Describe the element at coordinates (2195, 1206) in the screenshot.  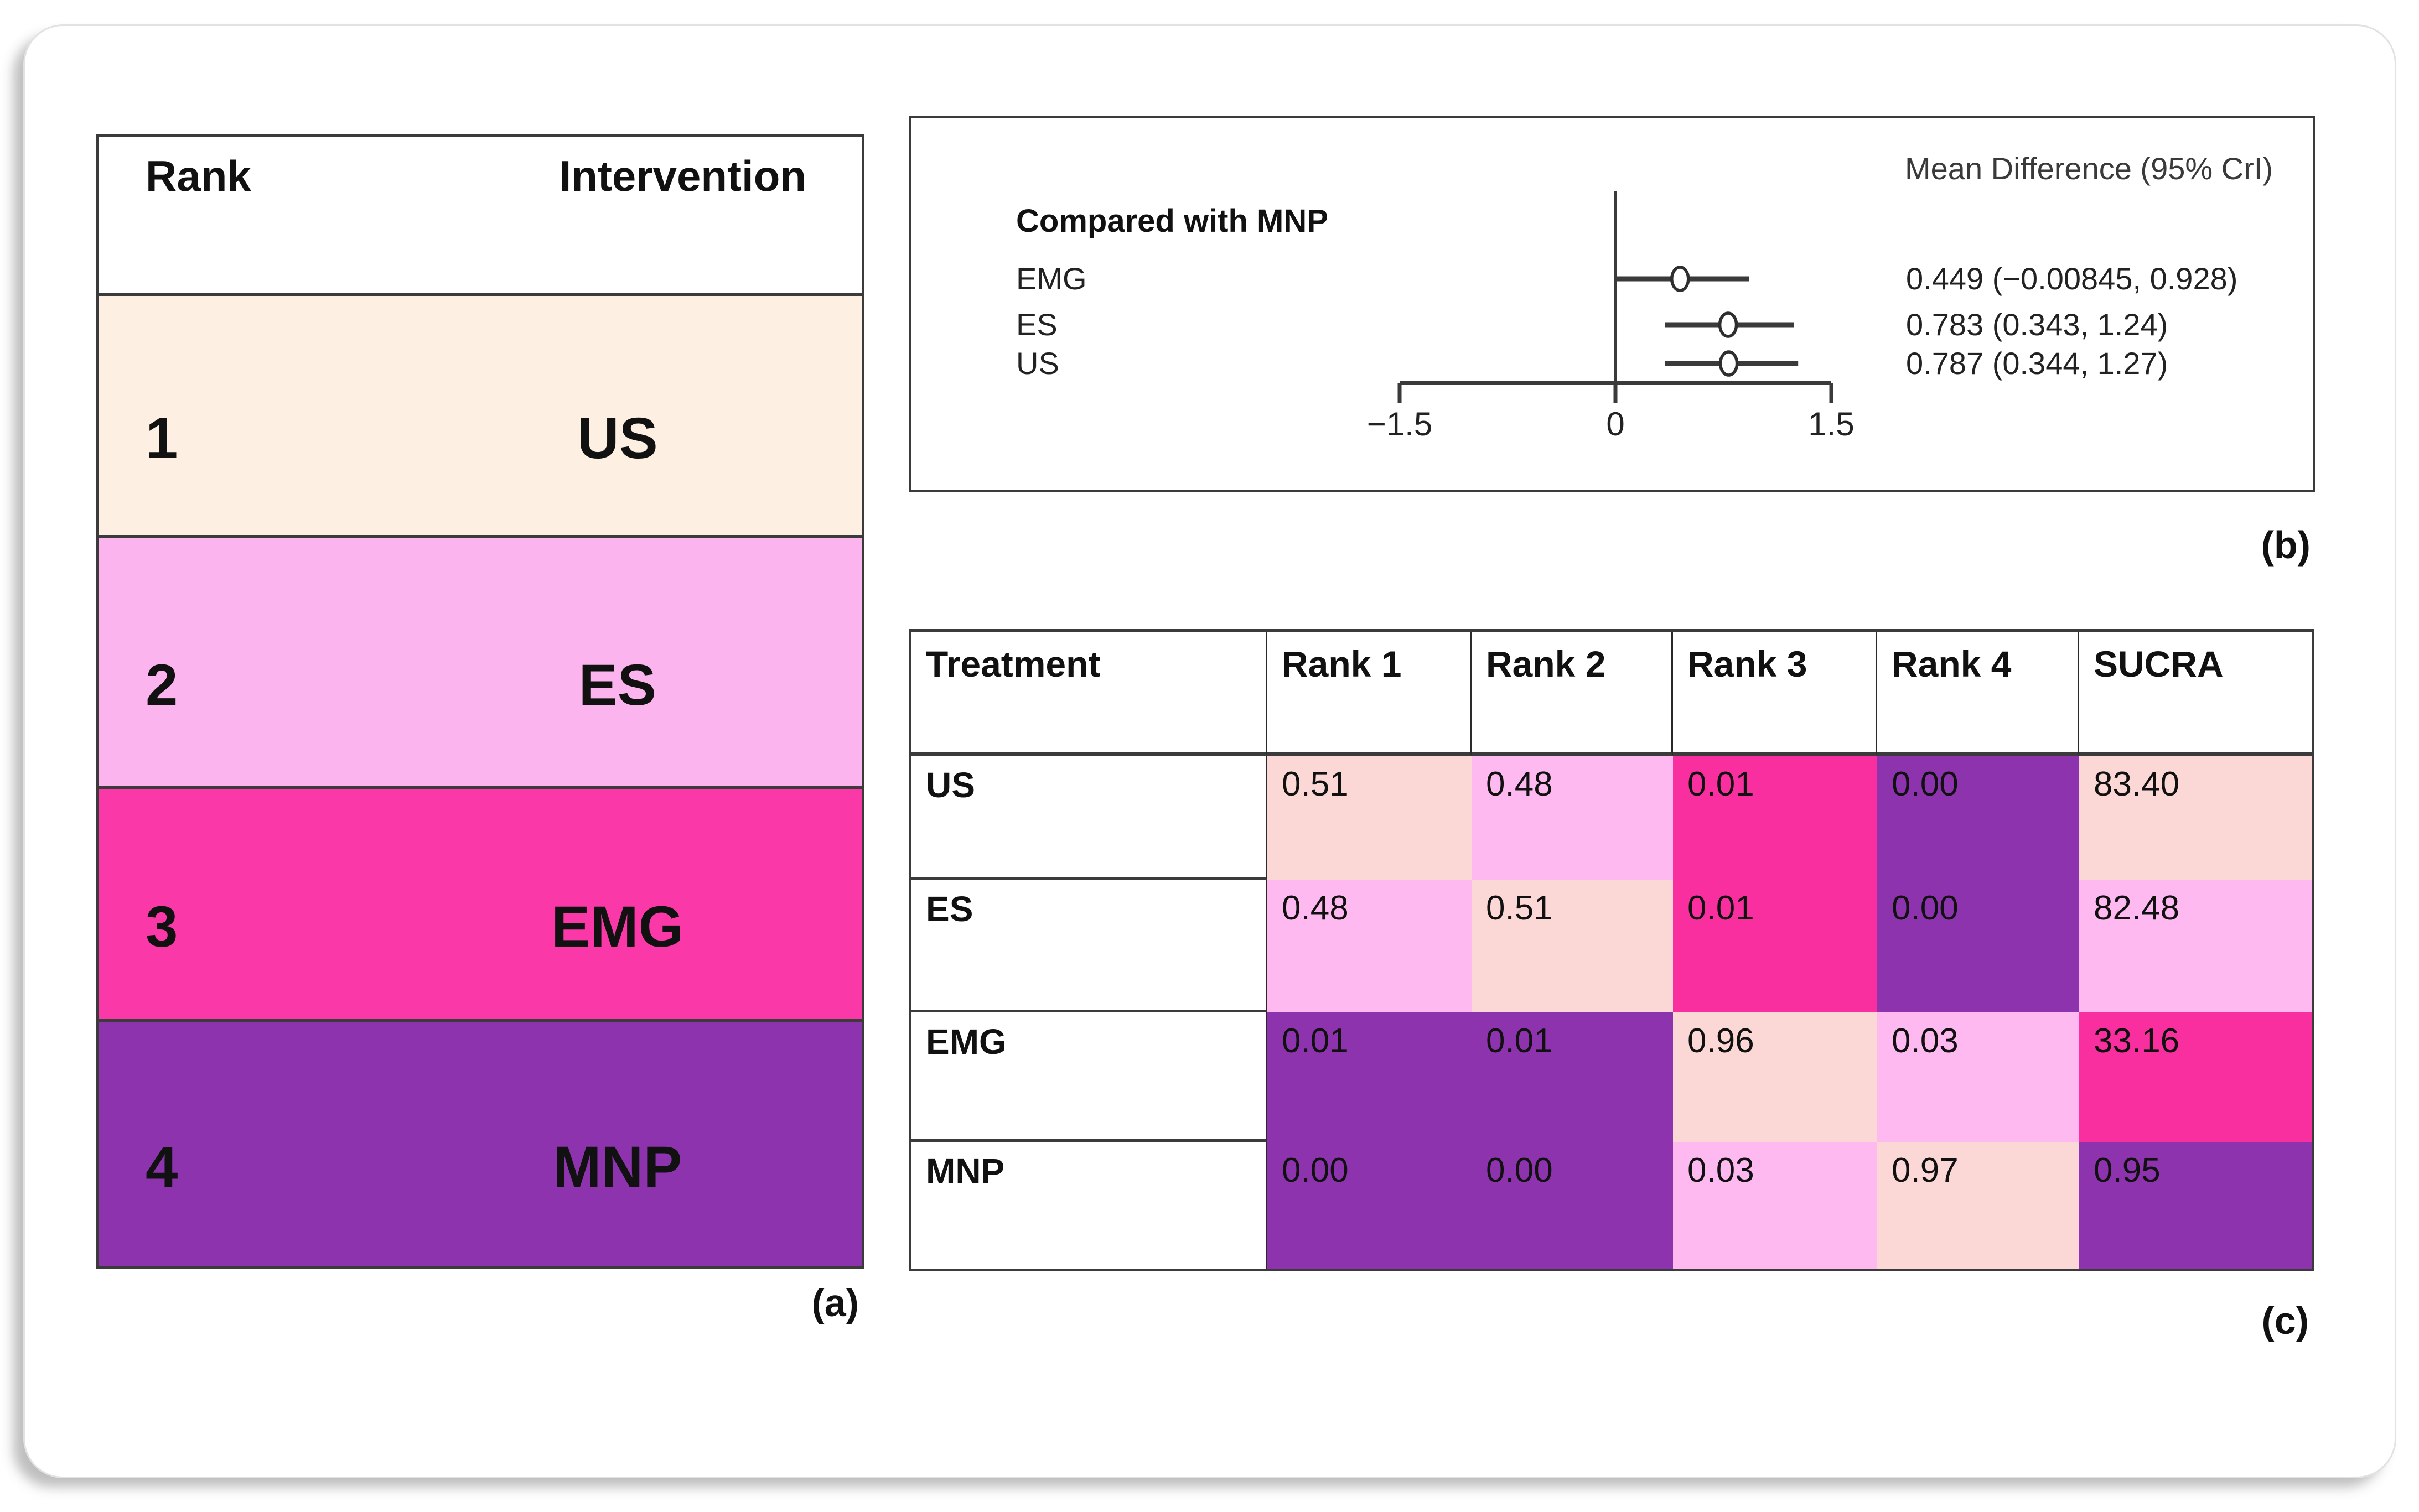
I see `sucra-cell: 0.95` at that location.